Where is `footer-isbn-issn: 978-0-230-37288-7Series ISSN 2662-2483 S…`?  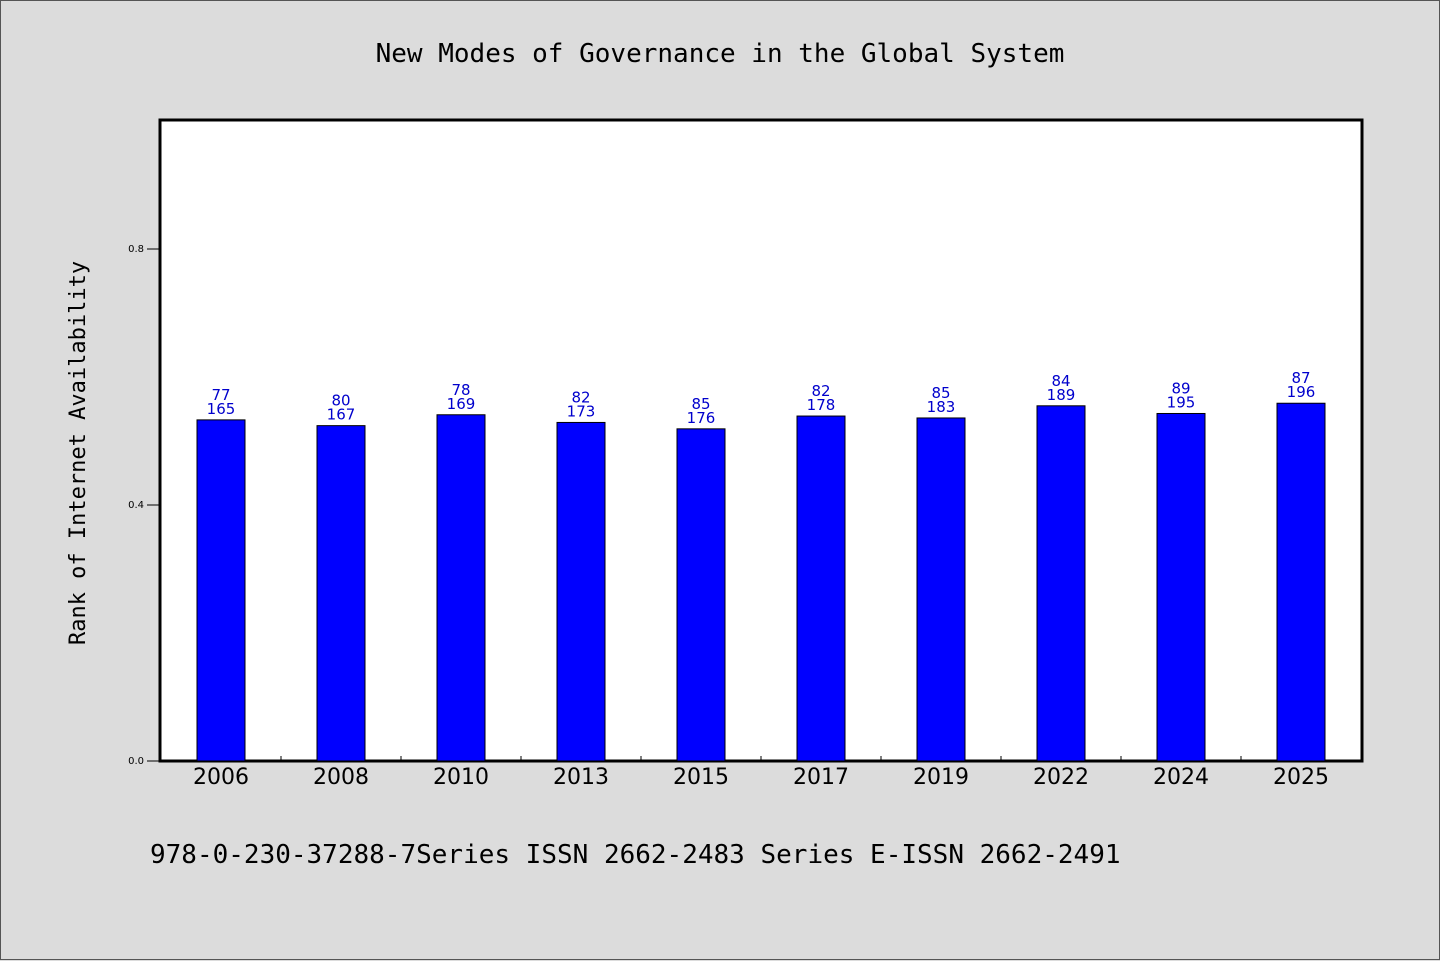
footer-isbn-issn: 978-0-230-37288-7Series ISSN 2662-2483 S… is located at coordinates (635, 855).